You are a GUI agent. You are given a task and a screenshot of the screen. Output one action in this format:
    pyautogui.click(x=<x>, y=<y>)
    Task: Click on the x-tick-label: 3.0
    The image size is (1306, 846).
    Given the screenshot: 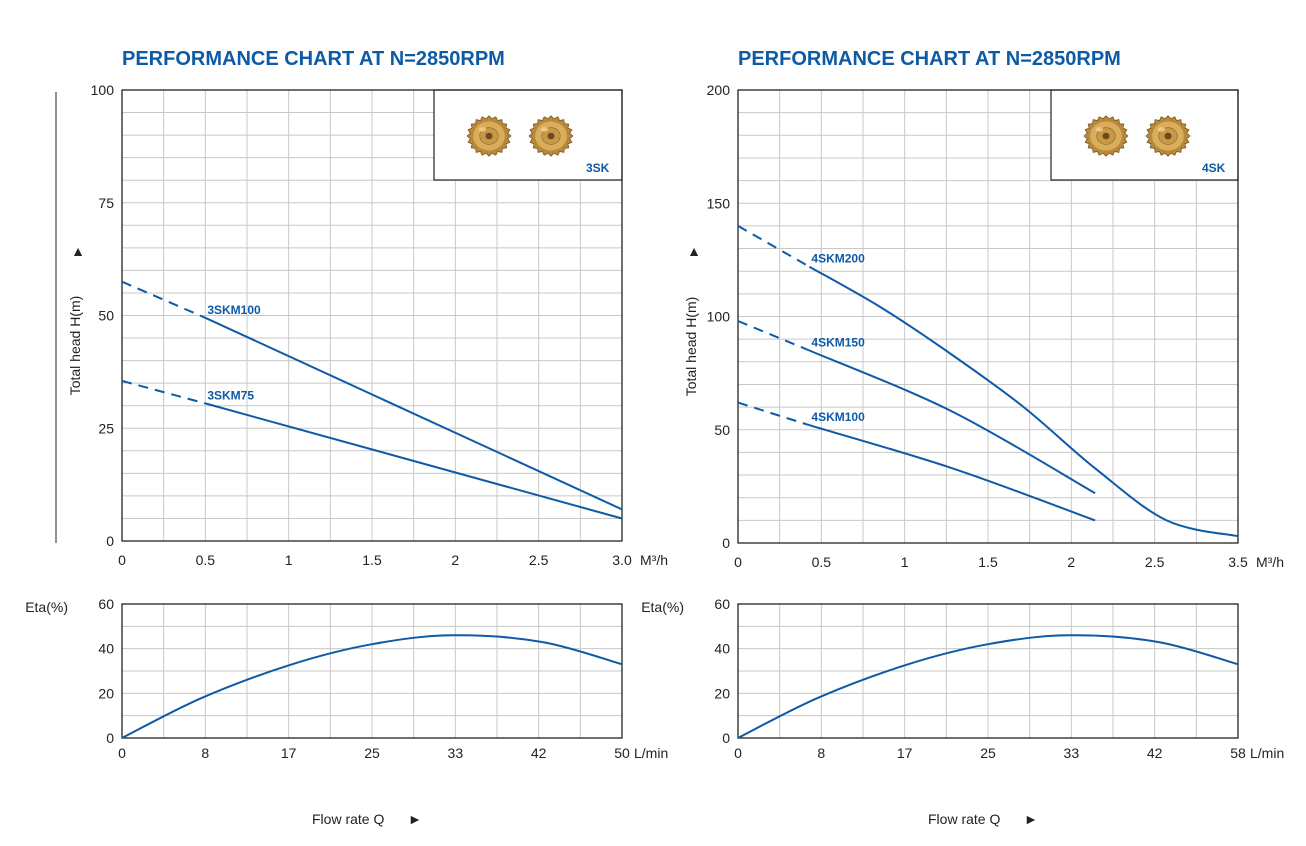 What is the action you would take?
    pyautogui.click(x=622, y=560)
    